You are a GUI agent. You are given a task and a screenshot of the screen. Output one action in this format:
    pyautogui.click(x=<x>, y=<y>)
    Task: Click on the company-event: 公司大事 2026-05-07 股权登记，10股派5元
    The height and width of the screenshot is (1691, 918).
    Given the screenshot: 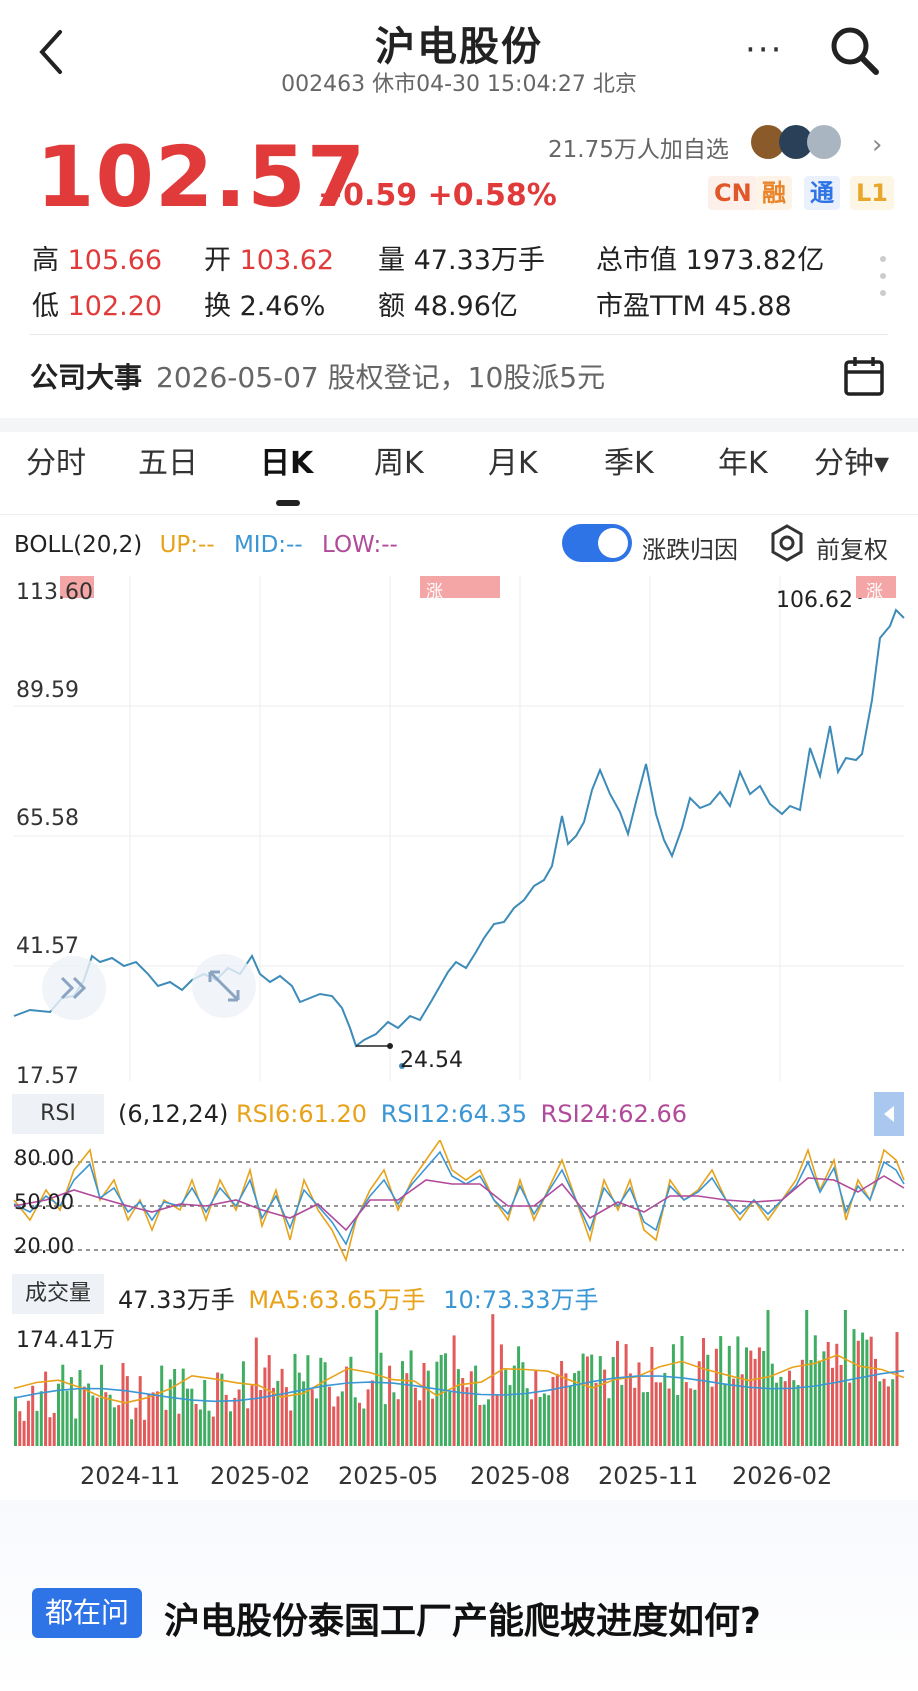 What is the action you would take?
    pyautogui.click(x=318, y=377)
    